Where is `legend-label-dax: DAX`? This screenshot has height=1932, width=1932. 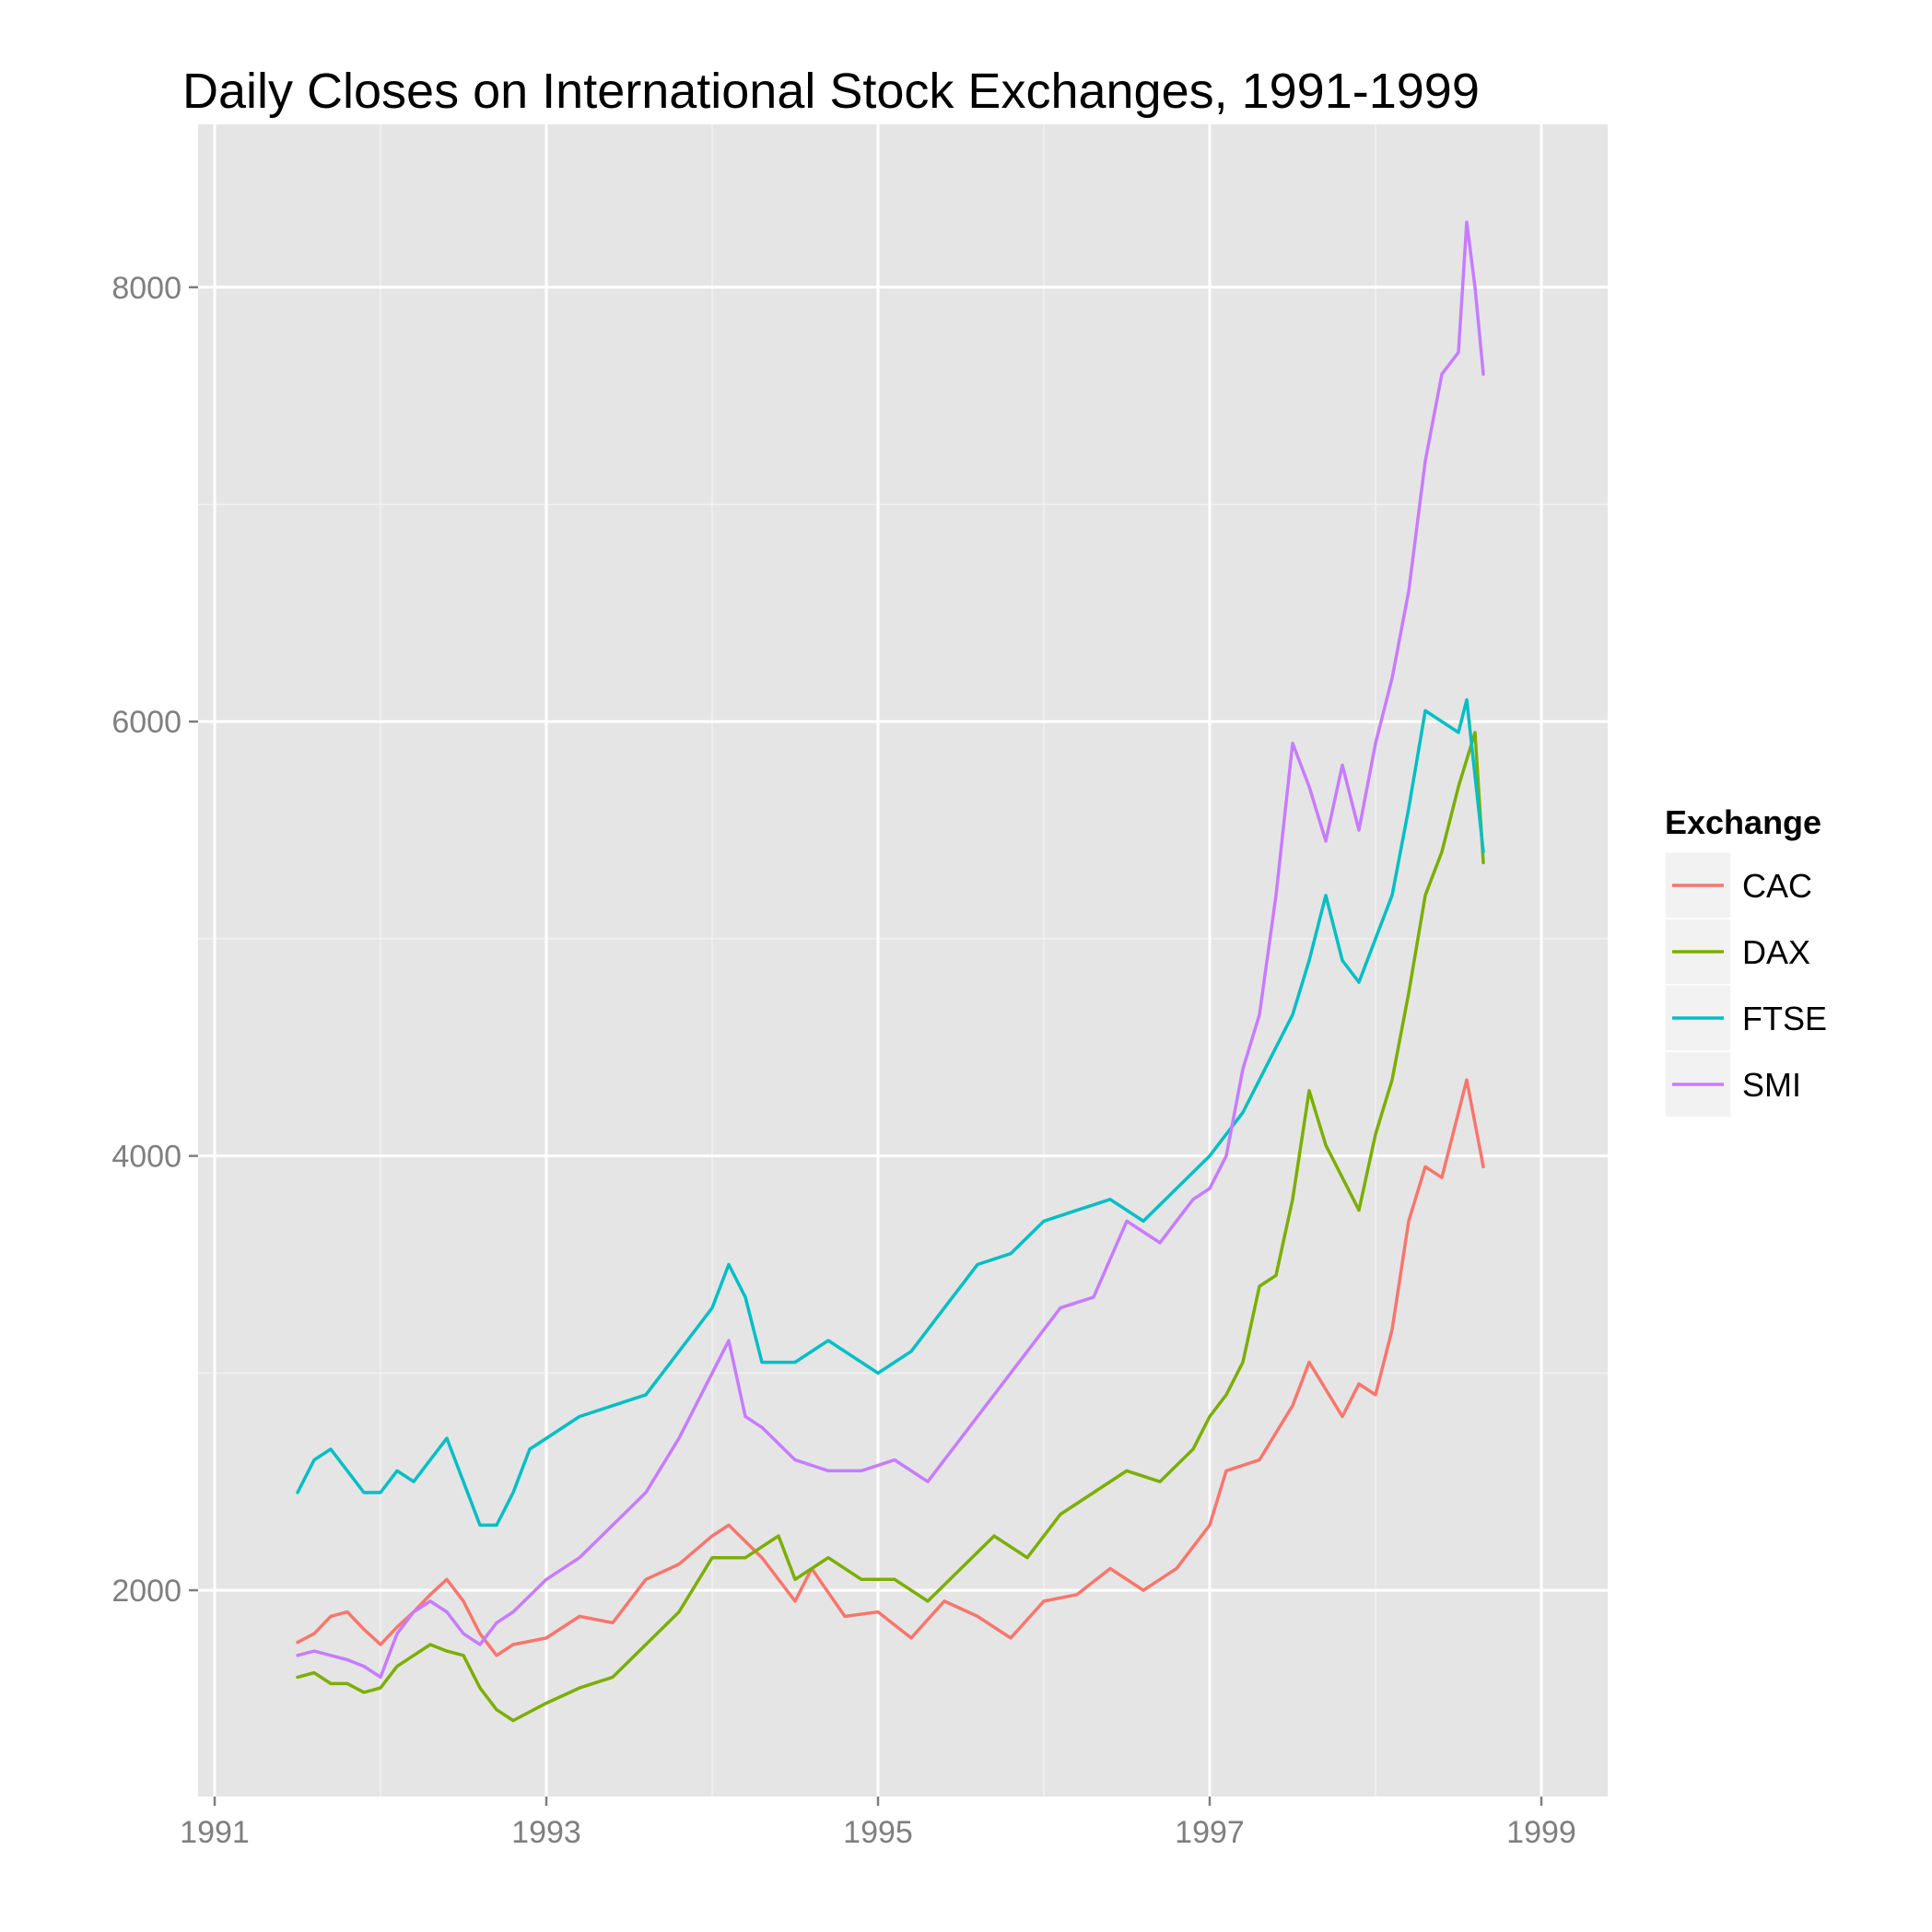
legend-label-dax: DAX is located at coordinates (1776, 952).